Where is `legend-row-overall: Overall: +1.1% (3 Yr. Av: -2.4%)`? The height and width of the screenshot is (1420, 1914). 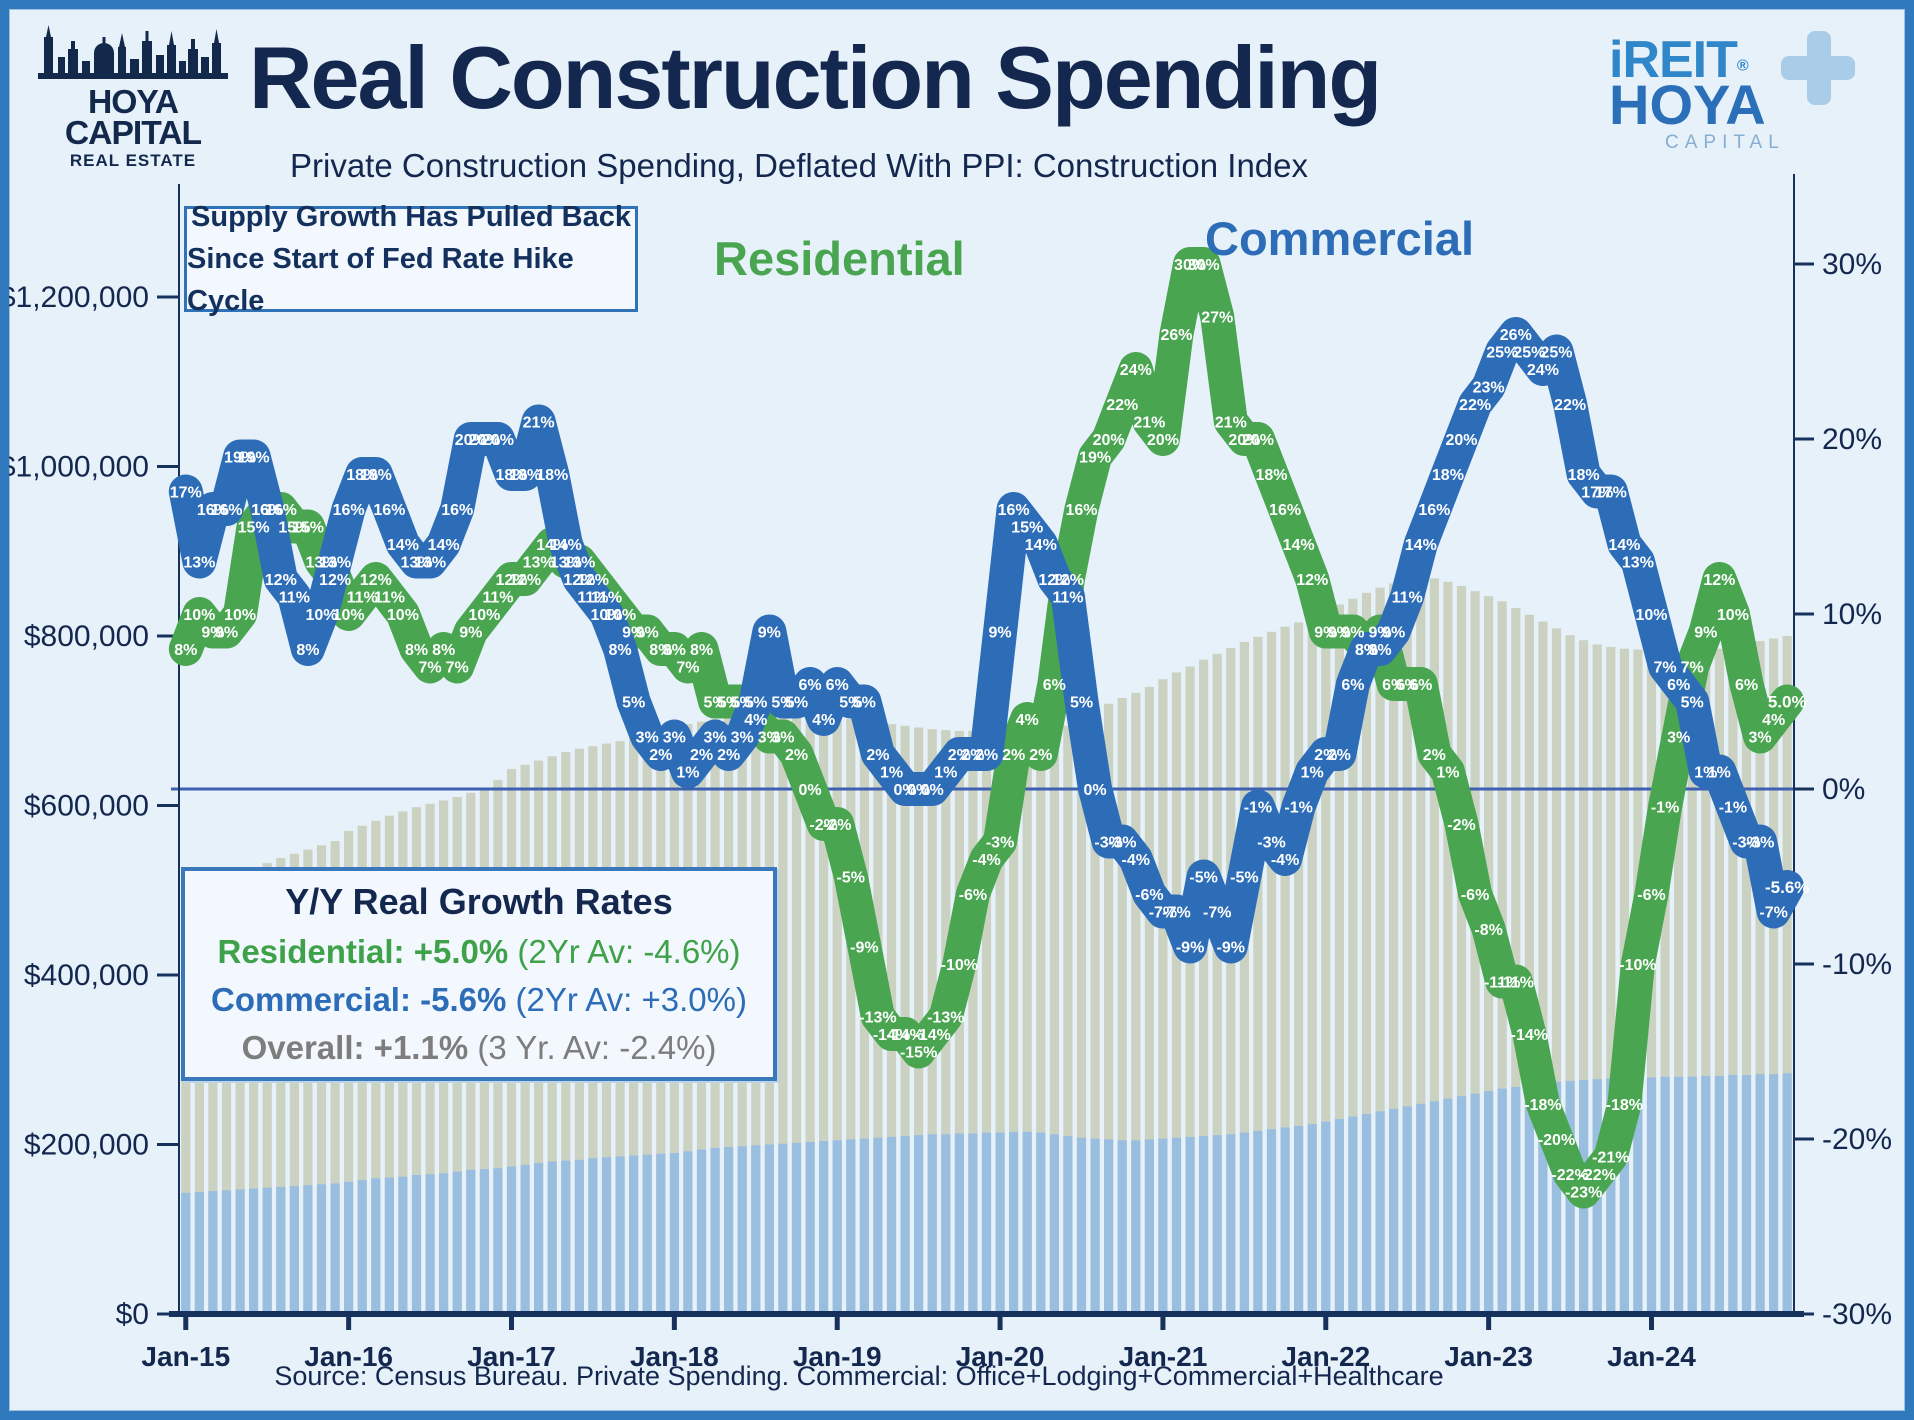 legend-row-overall: Overall: +1.1% (3 Yr. Av: -2.4%) is located at coordinates (479, 1047).